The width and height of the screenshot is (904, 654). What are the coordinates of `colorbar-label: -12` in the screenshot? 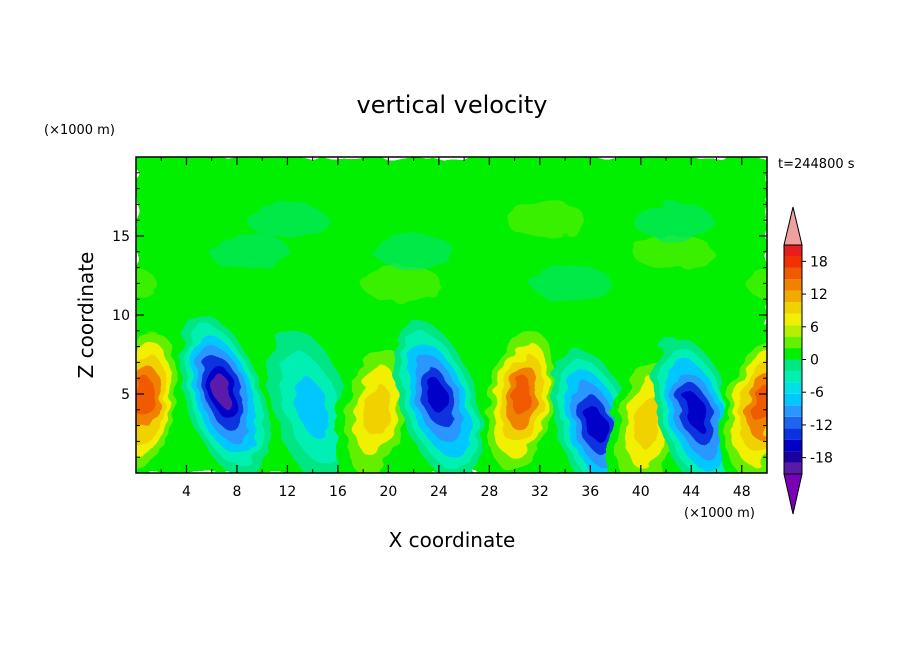 It's located at (821, 426).